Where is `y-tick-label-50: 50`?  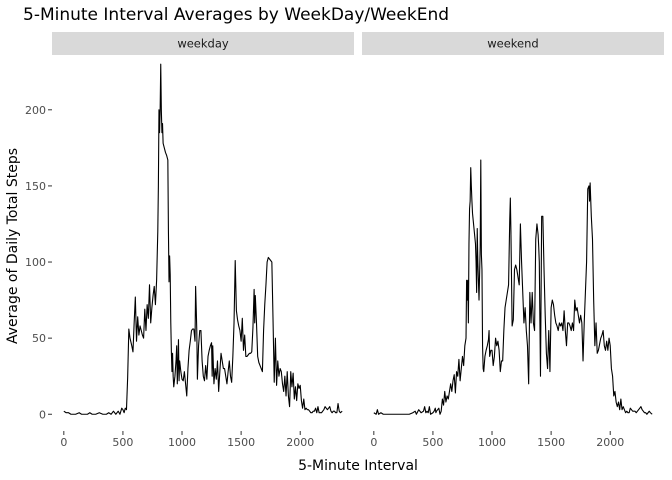 y-tick-label-50: 50 is located at coordinates (39, 338).